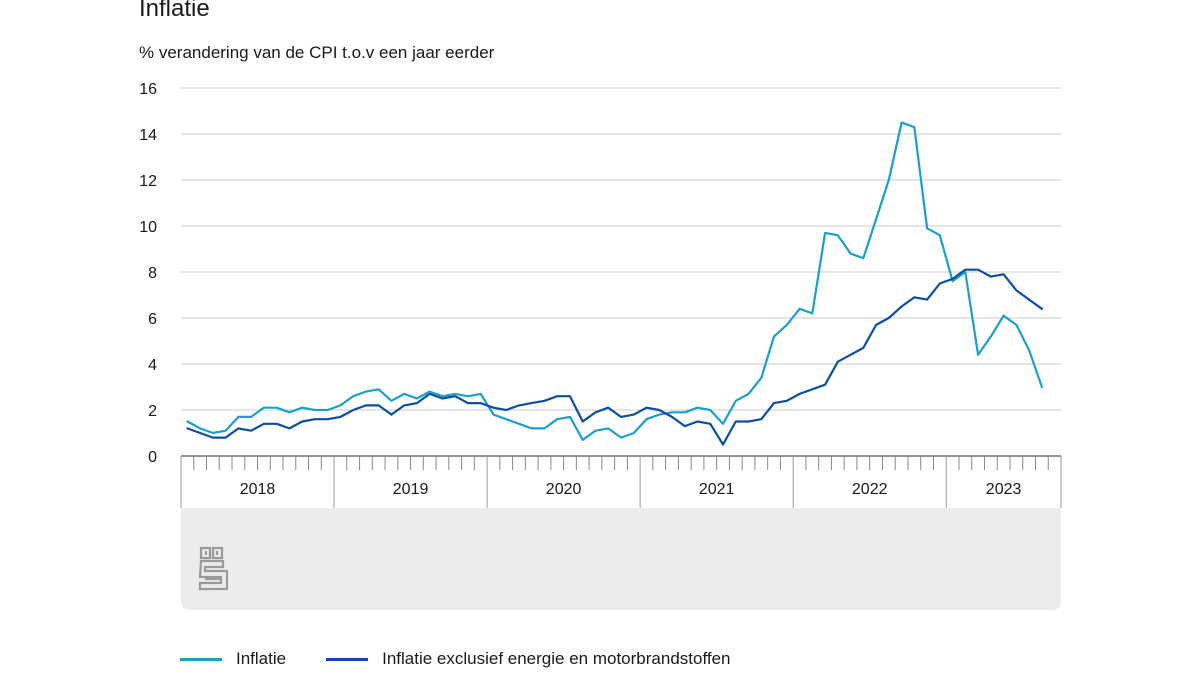  I want to click on x-tick-label: 2022, so click(870, 489).